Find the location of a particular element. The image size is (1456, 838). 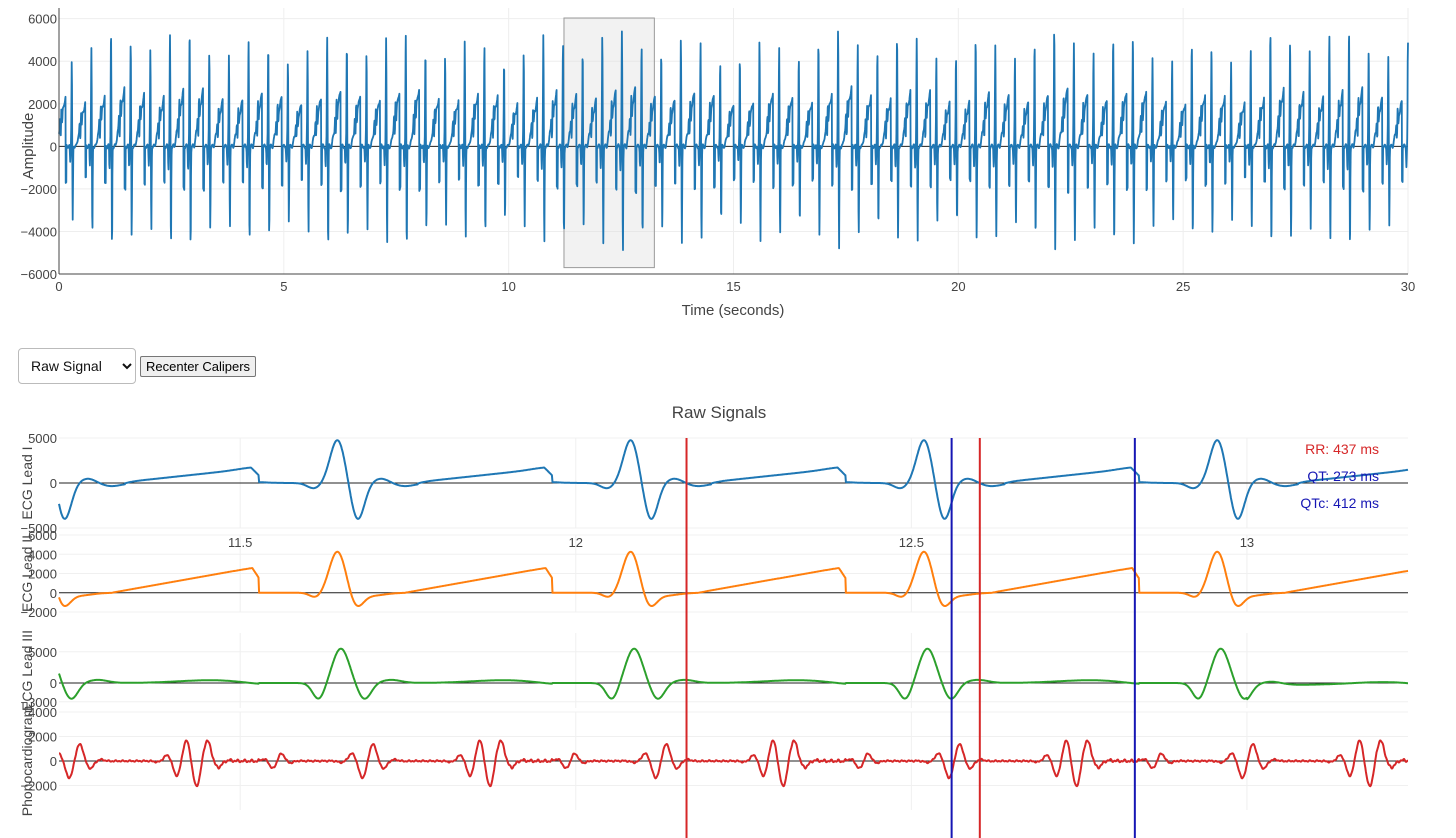

overview-x-tick-label: 30 is located at coordinates (1408, 286).